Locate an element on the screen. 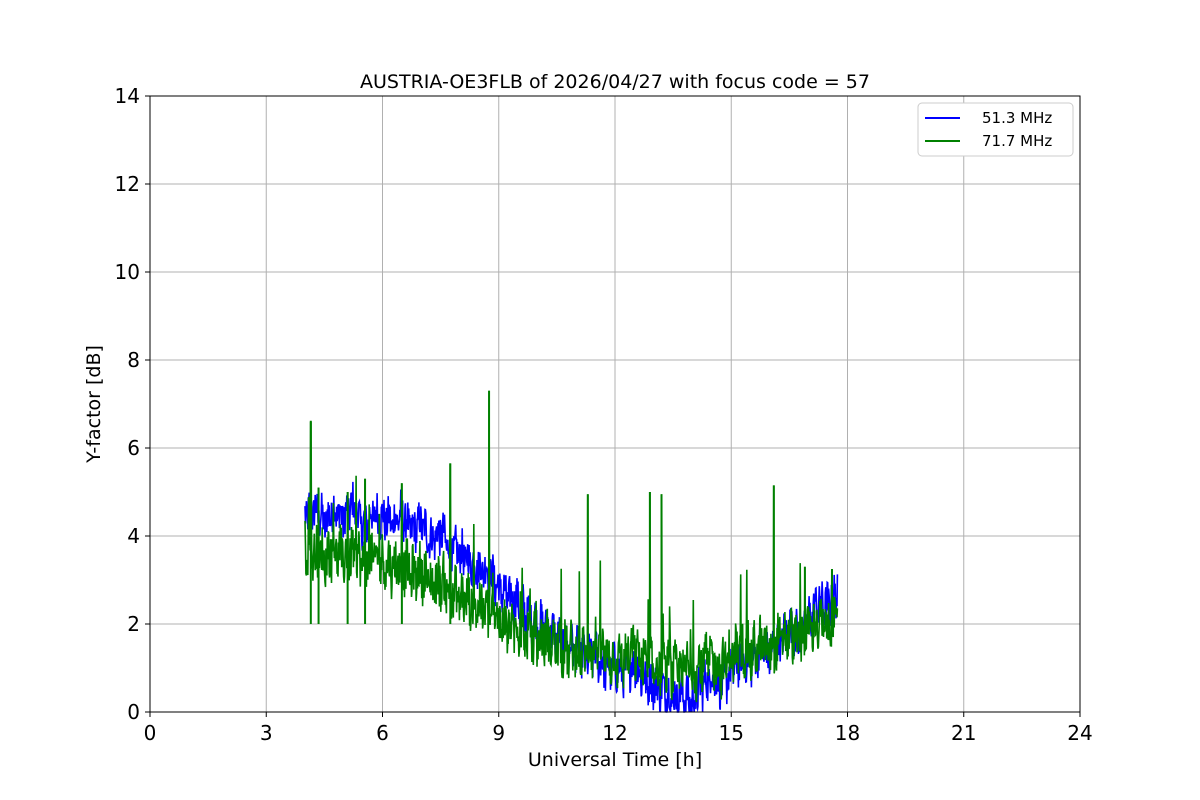 This screenshot has height=800, width=1200. y-tick-label: 14 is located at coordinates (127, 96).